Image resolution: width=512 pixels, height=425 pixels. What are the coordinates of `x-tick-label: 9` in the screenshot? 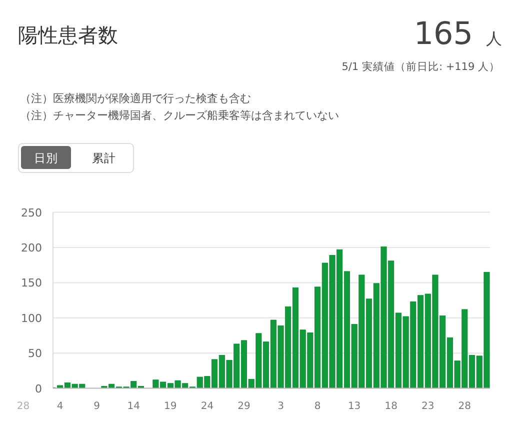 It's located at (97, 406).